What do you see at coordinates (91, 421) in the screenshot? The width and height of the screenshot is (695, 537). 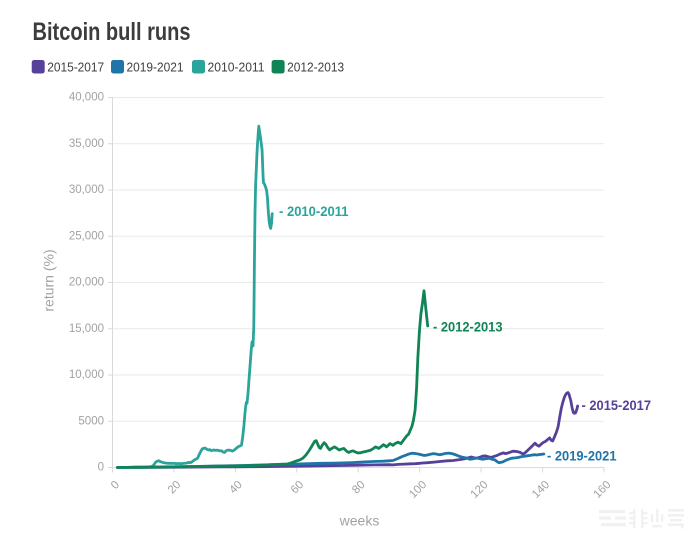 I see `svg-text: 5000` at bounding box center [91, 421].